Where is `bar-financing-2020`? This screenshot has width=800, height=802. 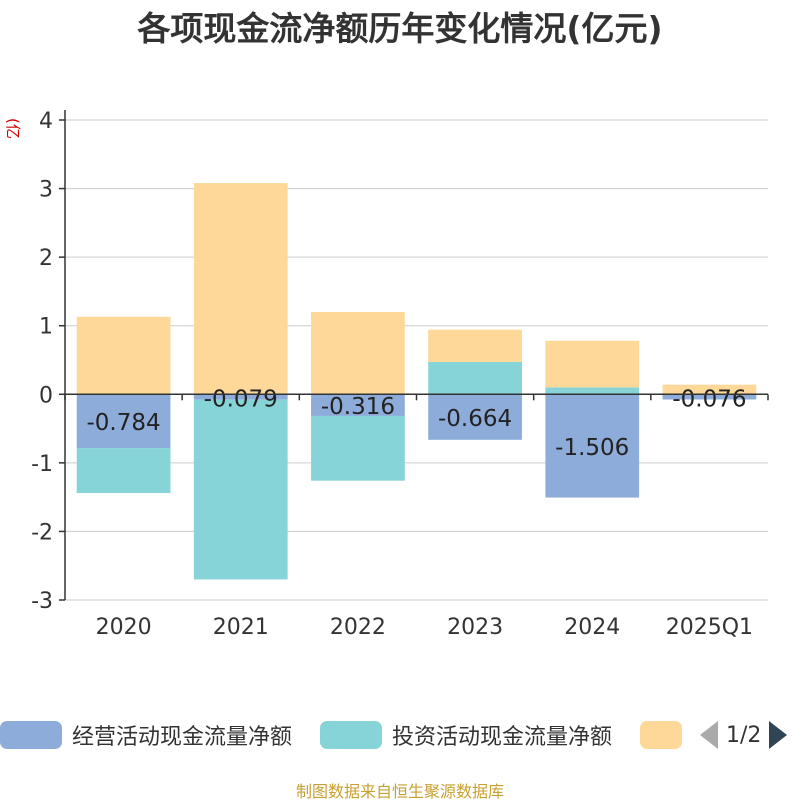
bar-financing-2020 is located at coordinates (123, 355).